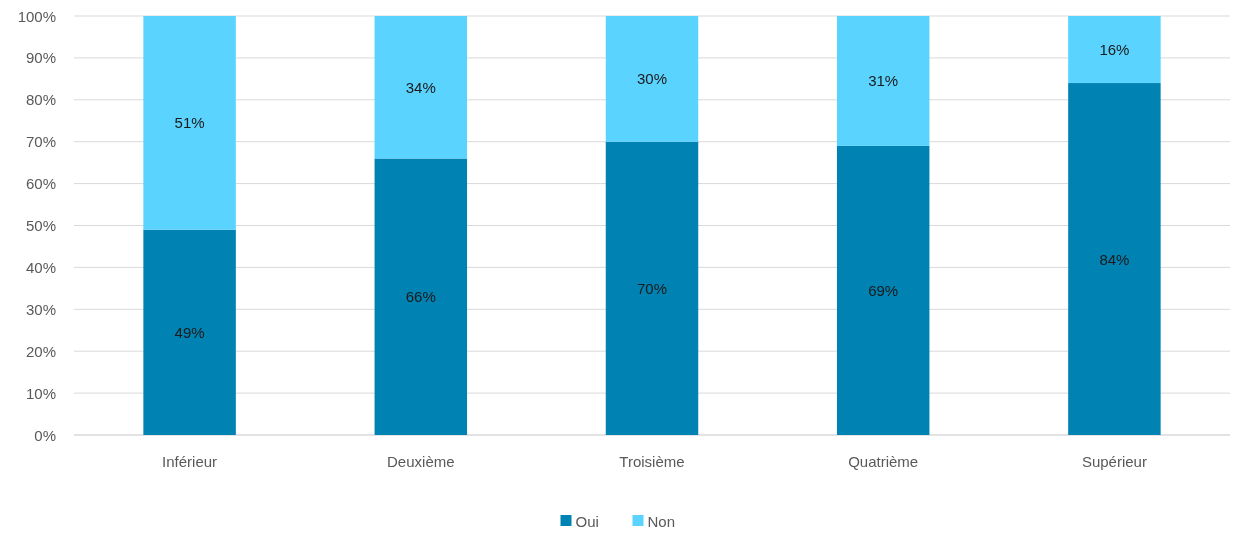 The height and width of the screenshot is (533, 1241). I want to click on data-label: 16%, so click(1114, 50).